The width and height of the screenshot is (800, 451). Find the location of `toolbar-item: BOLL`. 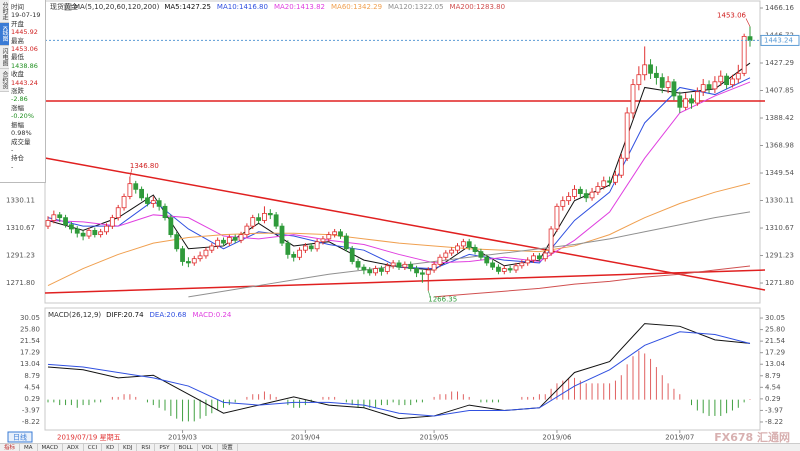

toolbar-item: BOLL is located at coordinates (186, 447).